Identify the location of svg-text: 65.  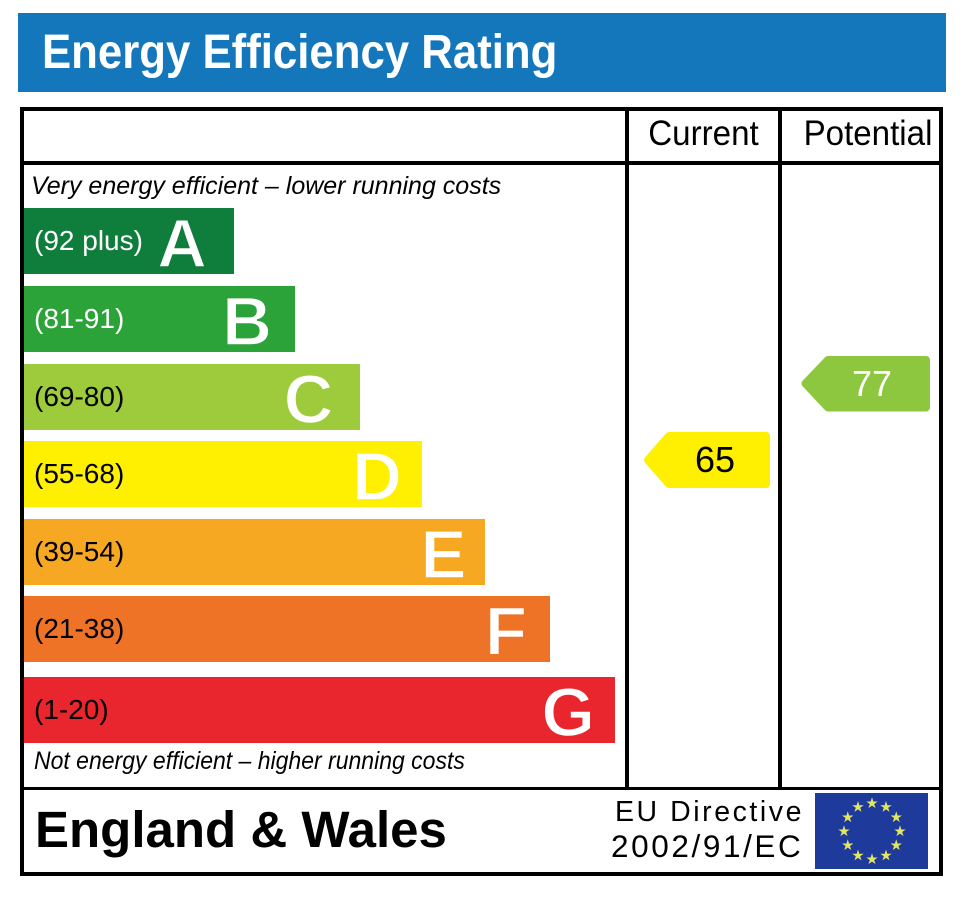
(715, 459).